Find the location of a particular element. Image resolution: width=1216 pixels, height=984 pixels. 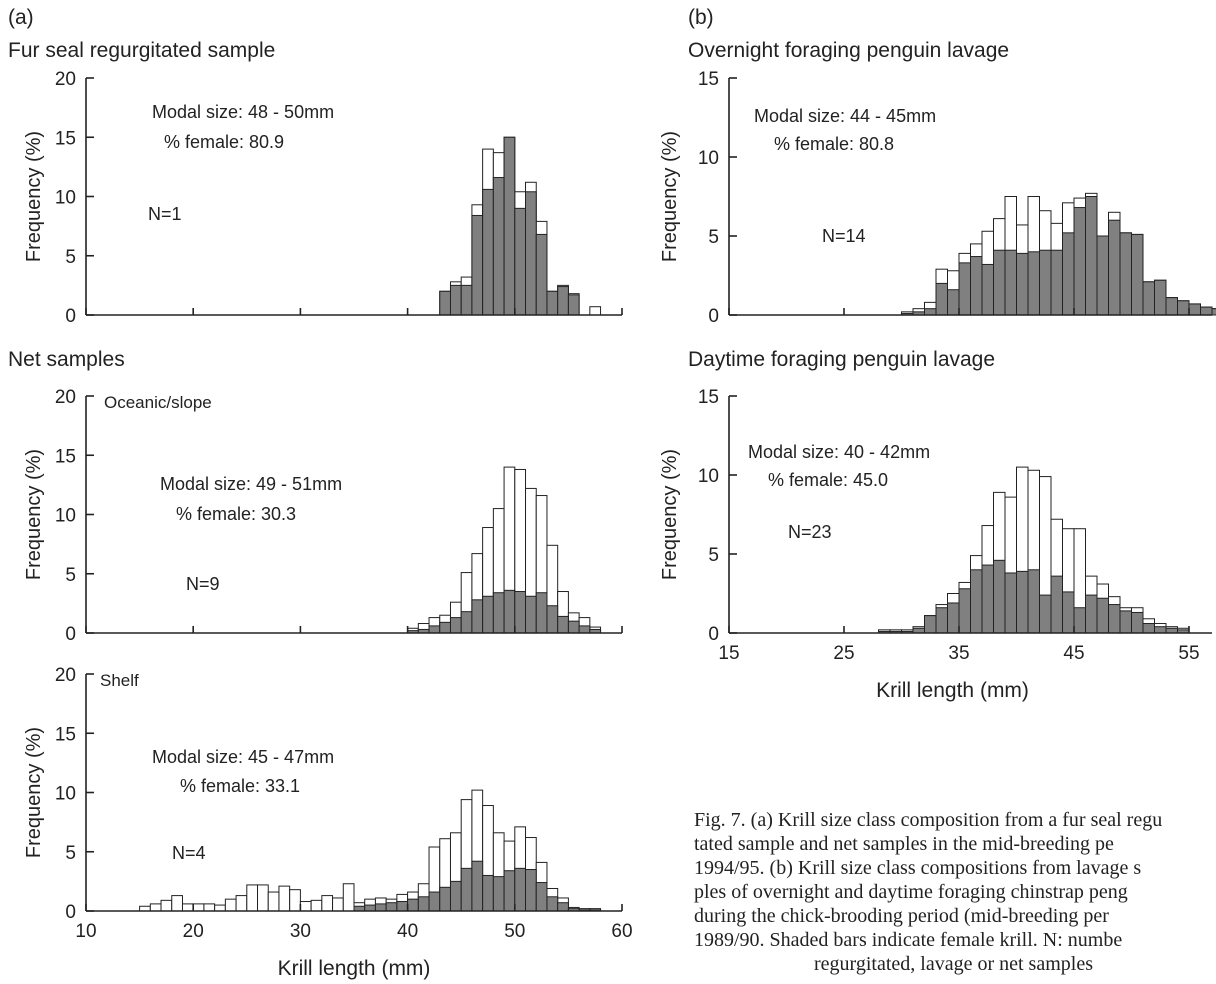

chart-annotation: N=9 is located at coordinates (203, 584).